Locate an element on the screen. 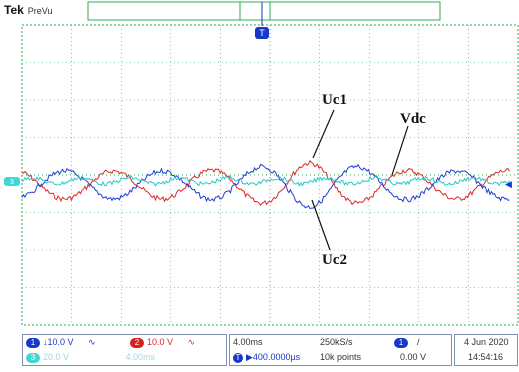  channel-2-badge: 2 is located at coordinates (137, 342).